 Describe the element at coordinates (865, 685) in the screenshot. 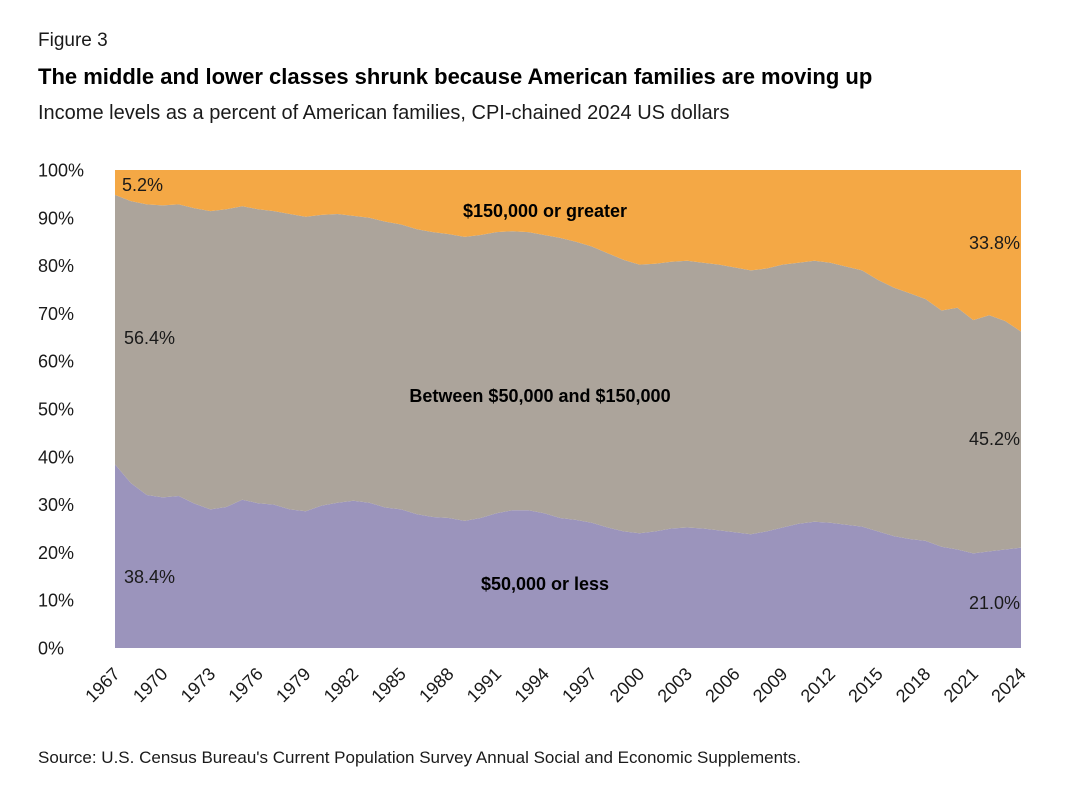

I see `x-axis-tick-label: 2015` at that location.